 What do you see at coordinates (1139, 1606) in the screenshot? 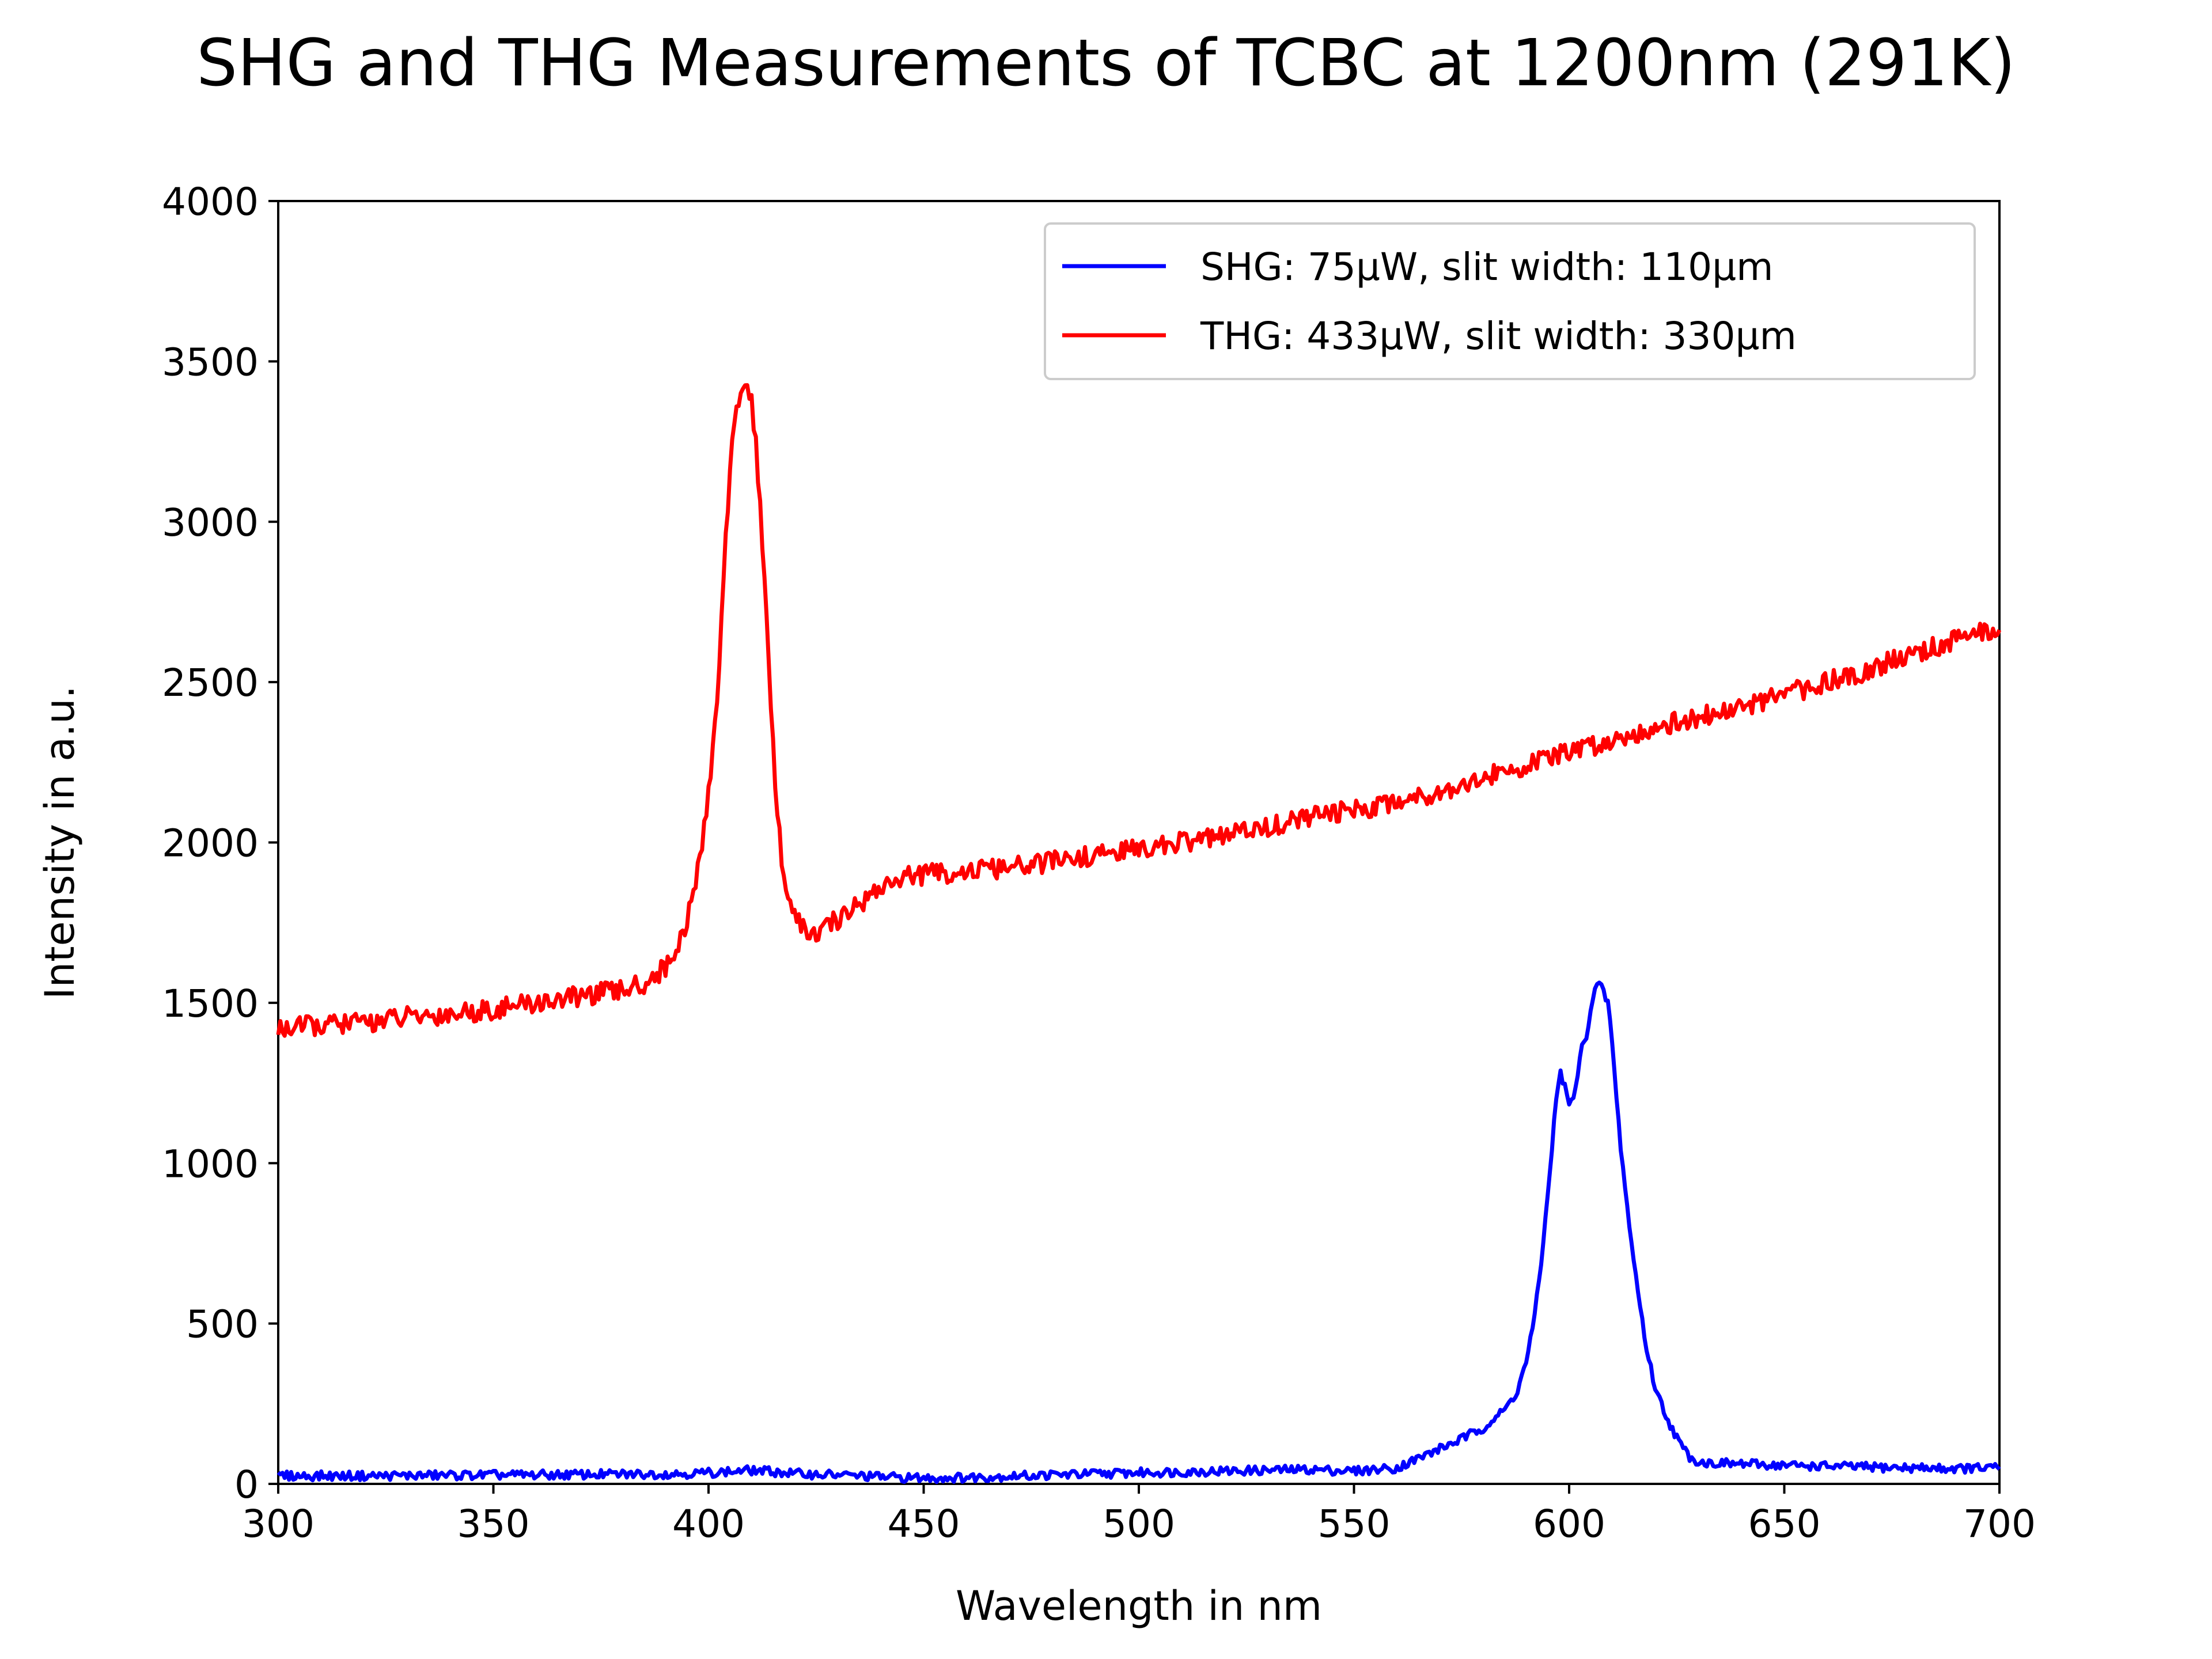
I see `x-axis-label: Wavelength in nm` at bounding box center [1139, 1606].